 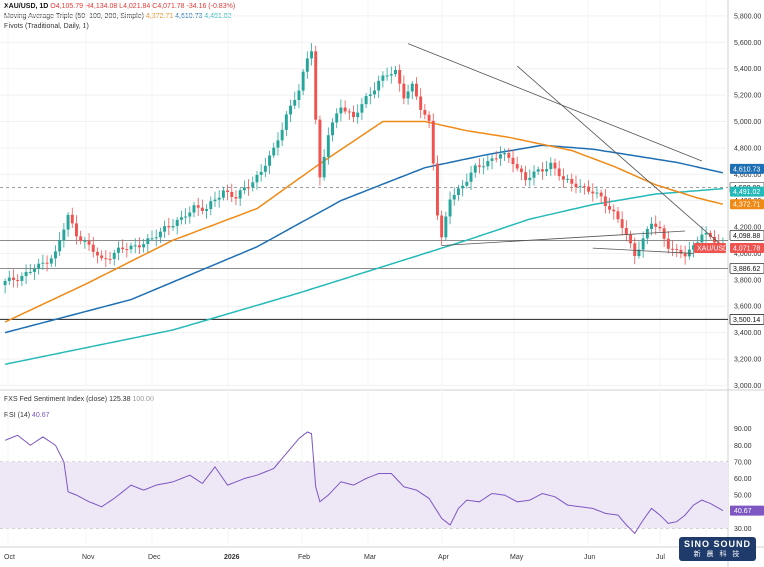 I want to click on price-tag-label: 4,098.88, so click(x=746, y=236).